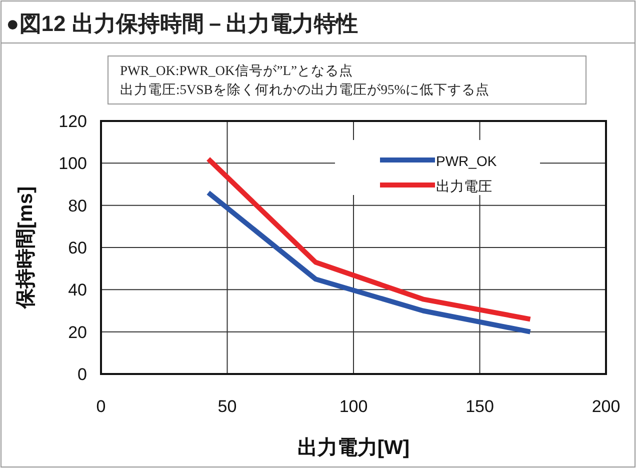 The width and height of the screenshot is (636, 468). I want to click on y-axis-title: 保持時間[ms], so click(26, 248).